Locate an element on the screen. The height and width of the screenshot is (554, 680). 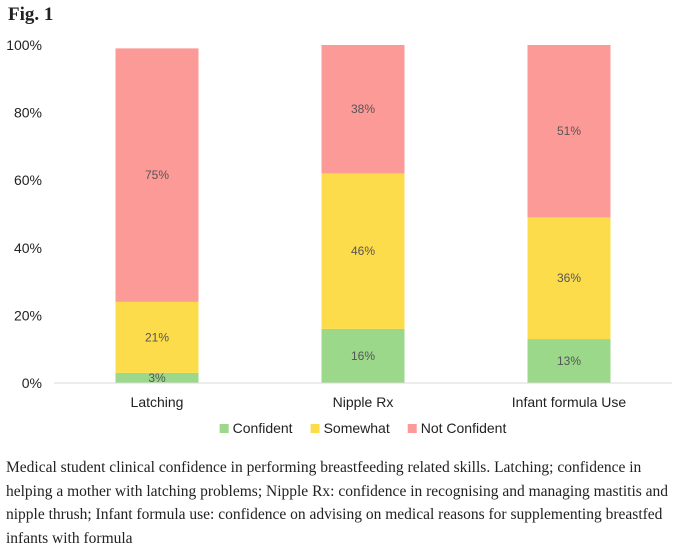
data-label: 13% is located at coordinates (569, 361).